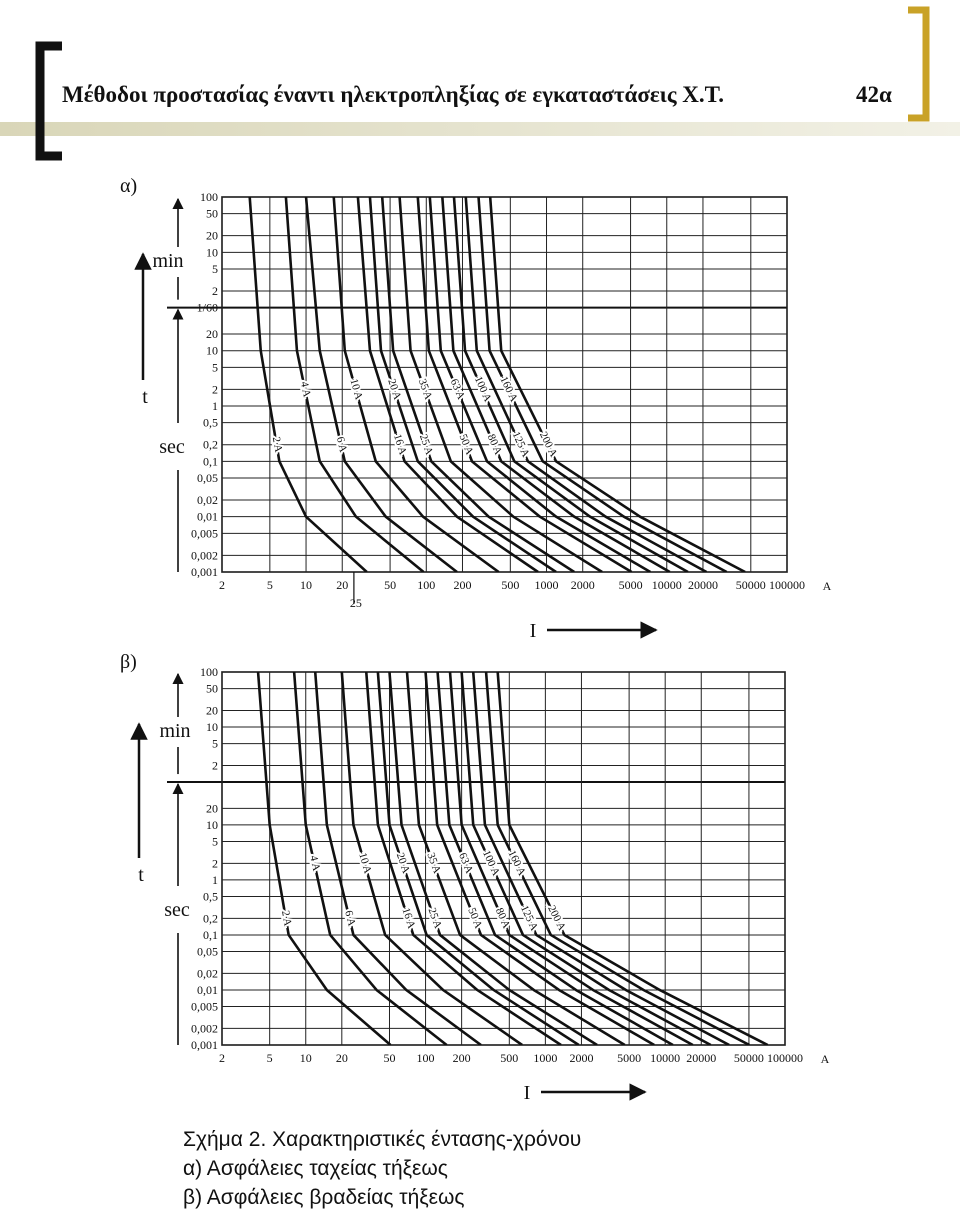 The image size is (960, 1216). I want to click on left-bracket, so click(48, 101).